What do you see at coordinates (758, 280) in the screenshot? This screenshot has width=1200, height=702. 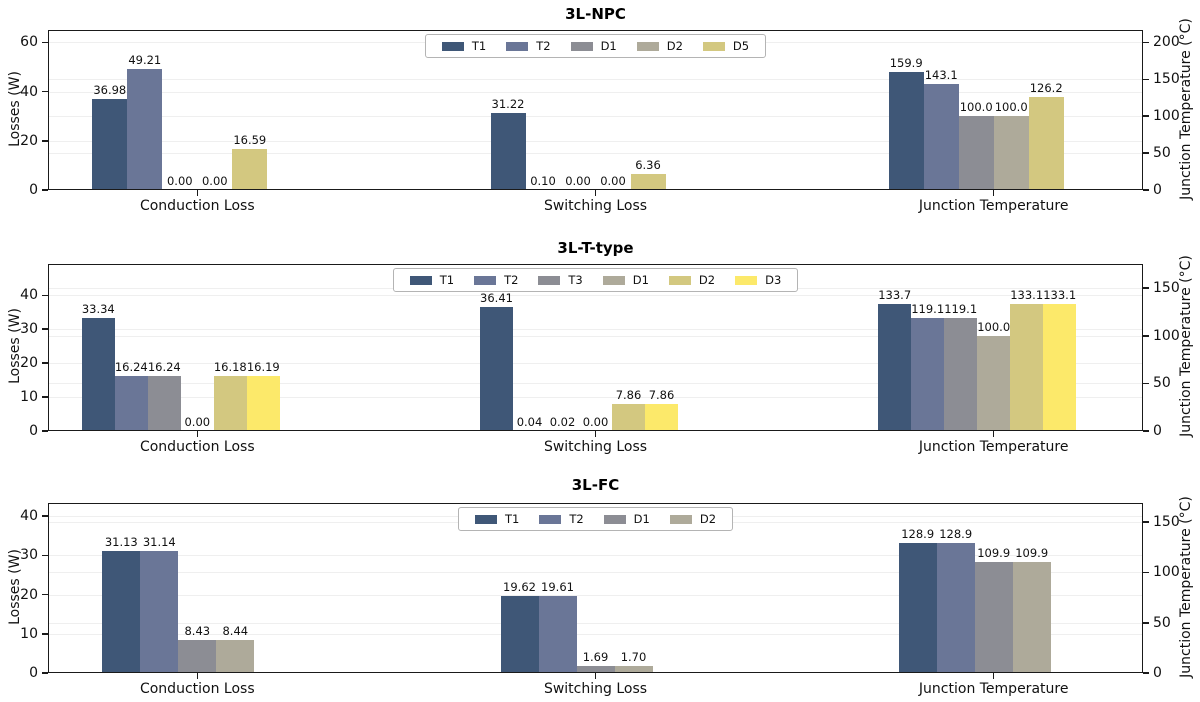 I see `legend-item: D3` at bounding box center [758, 280].